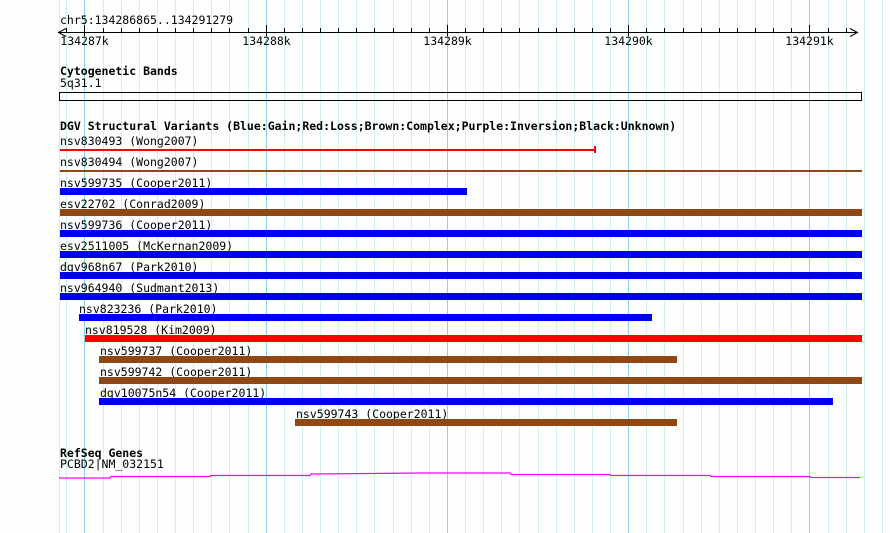 The image size is (890, 533). Describe the element at coordinates (136, 183) in the screenshot. I see `track-label: nsv599735 (Cooper2011)` at that location.